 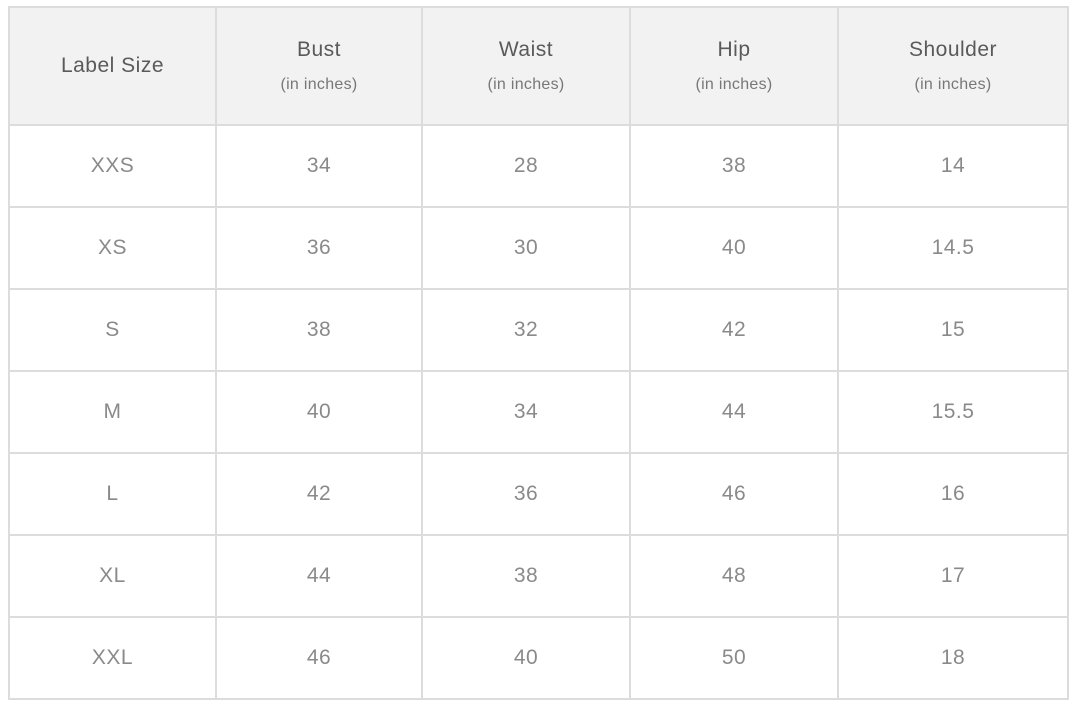 What do you see at coordinates (953, 248) in the screenshot?
I see `cell-shoulder: 14.5` at bounding box center [953, 248].